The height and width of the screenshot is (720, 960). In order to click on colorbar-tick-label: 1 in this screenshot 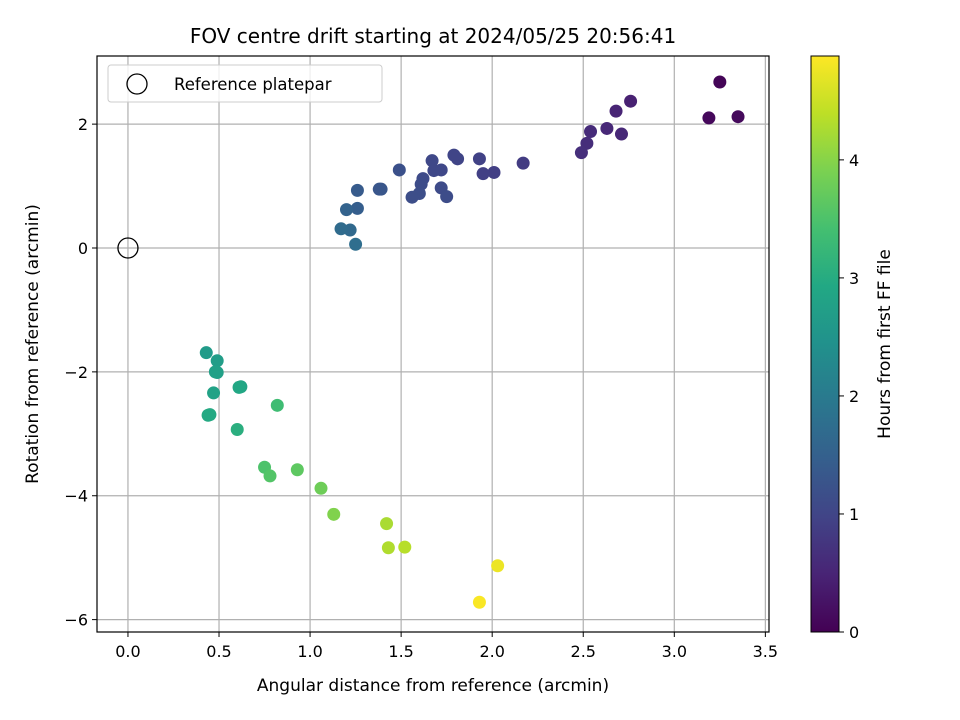, I will do `click(854, 514)`.